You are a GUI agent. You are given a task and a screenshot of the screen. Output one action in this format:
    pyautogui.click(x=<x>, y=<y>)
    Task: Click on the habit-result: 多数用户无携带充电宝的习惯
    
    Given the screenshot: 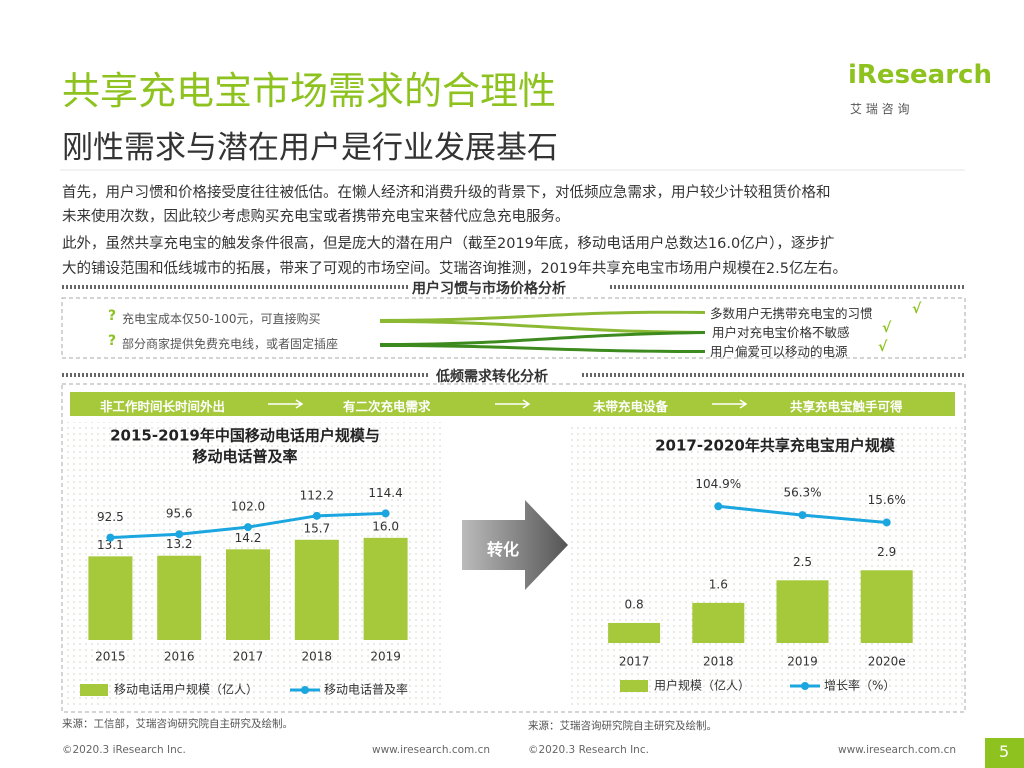 What is the action you would take?
    pyautogui.click(x=791, y=313)
    